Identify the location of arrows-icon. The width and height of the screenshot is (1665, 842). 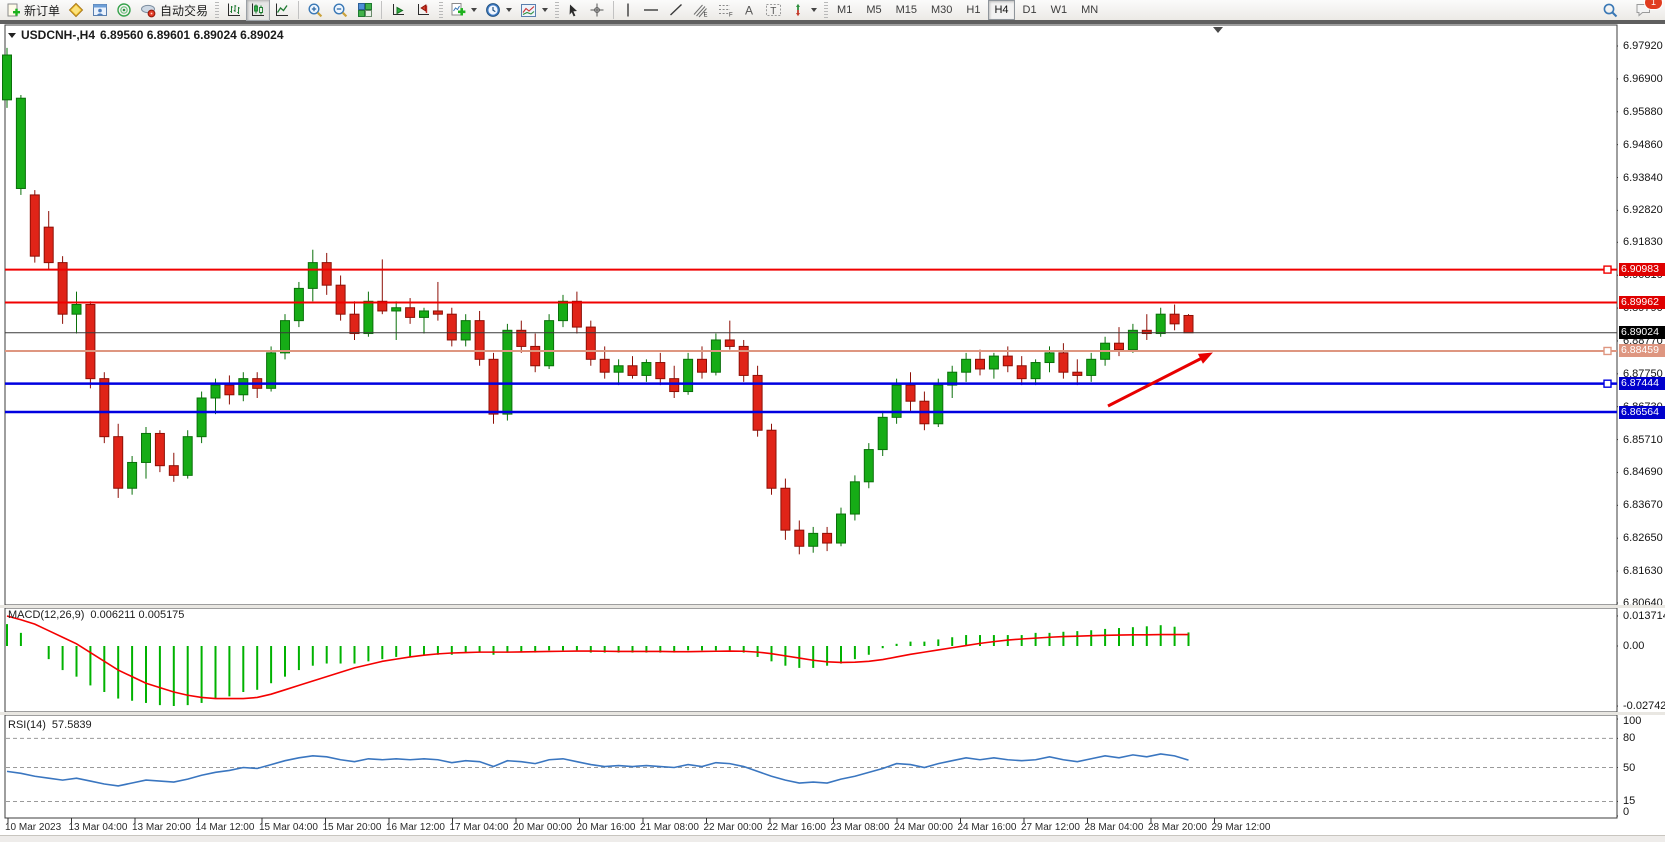
(798, 10).